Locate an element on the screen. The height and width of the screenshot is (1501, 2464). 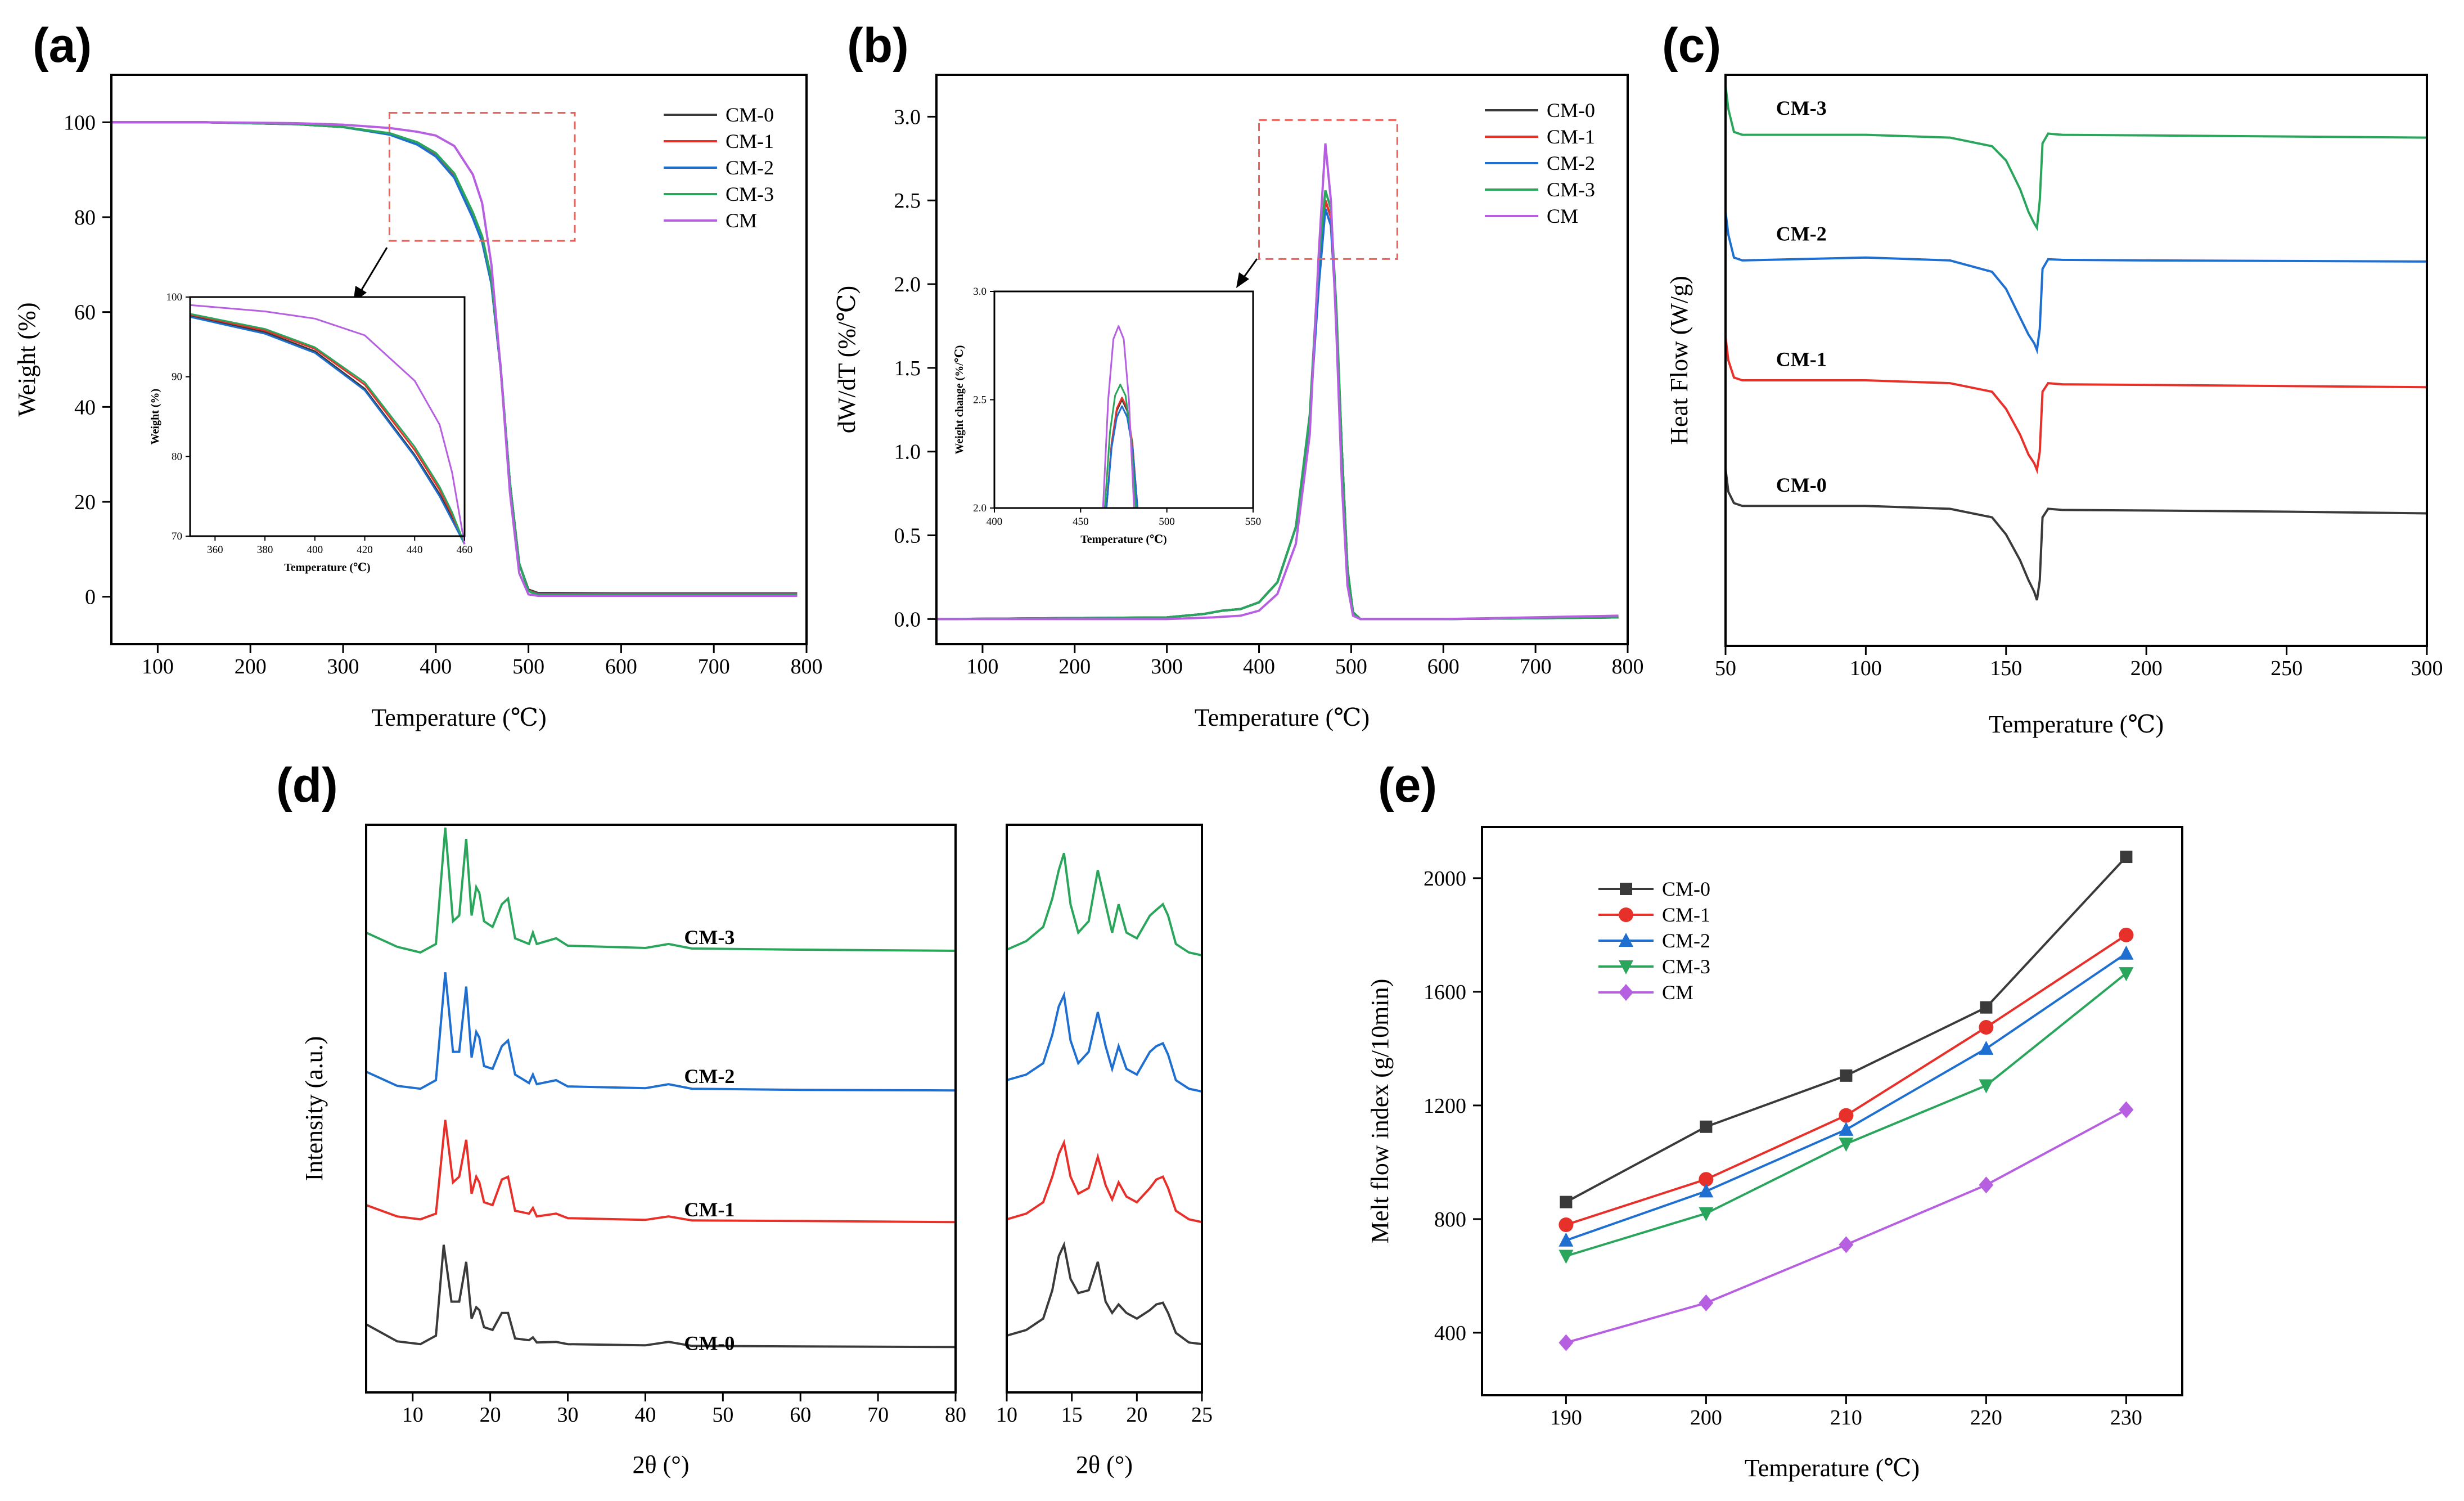
x-tick-label: 100 is located at coordinates (982, 666).